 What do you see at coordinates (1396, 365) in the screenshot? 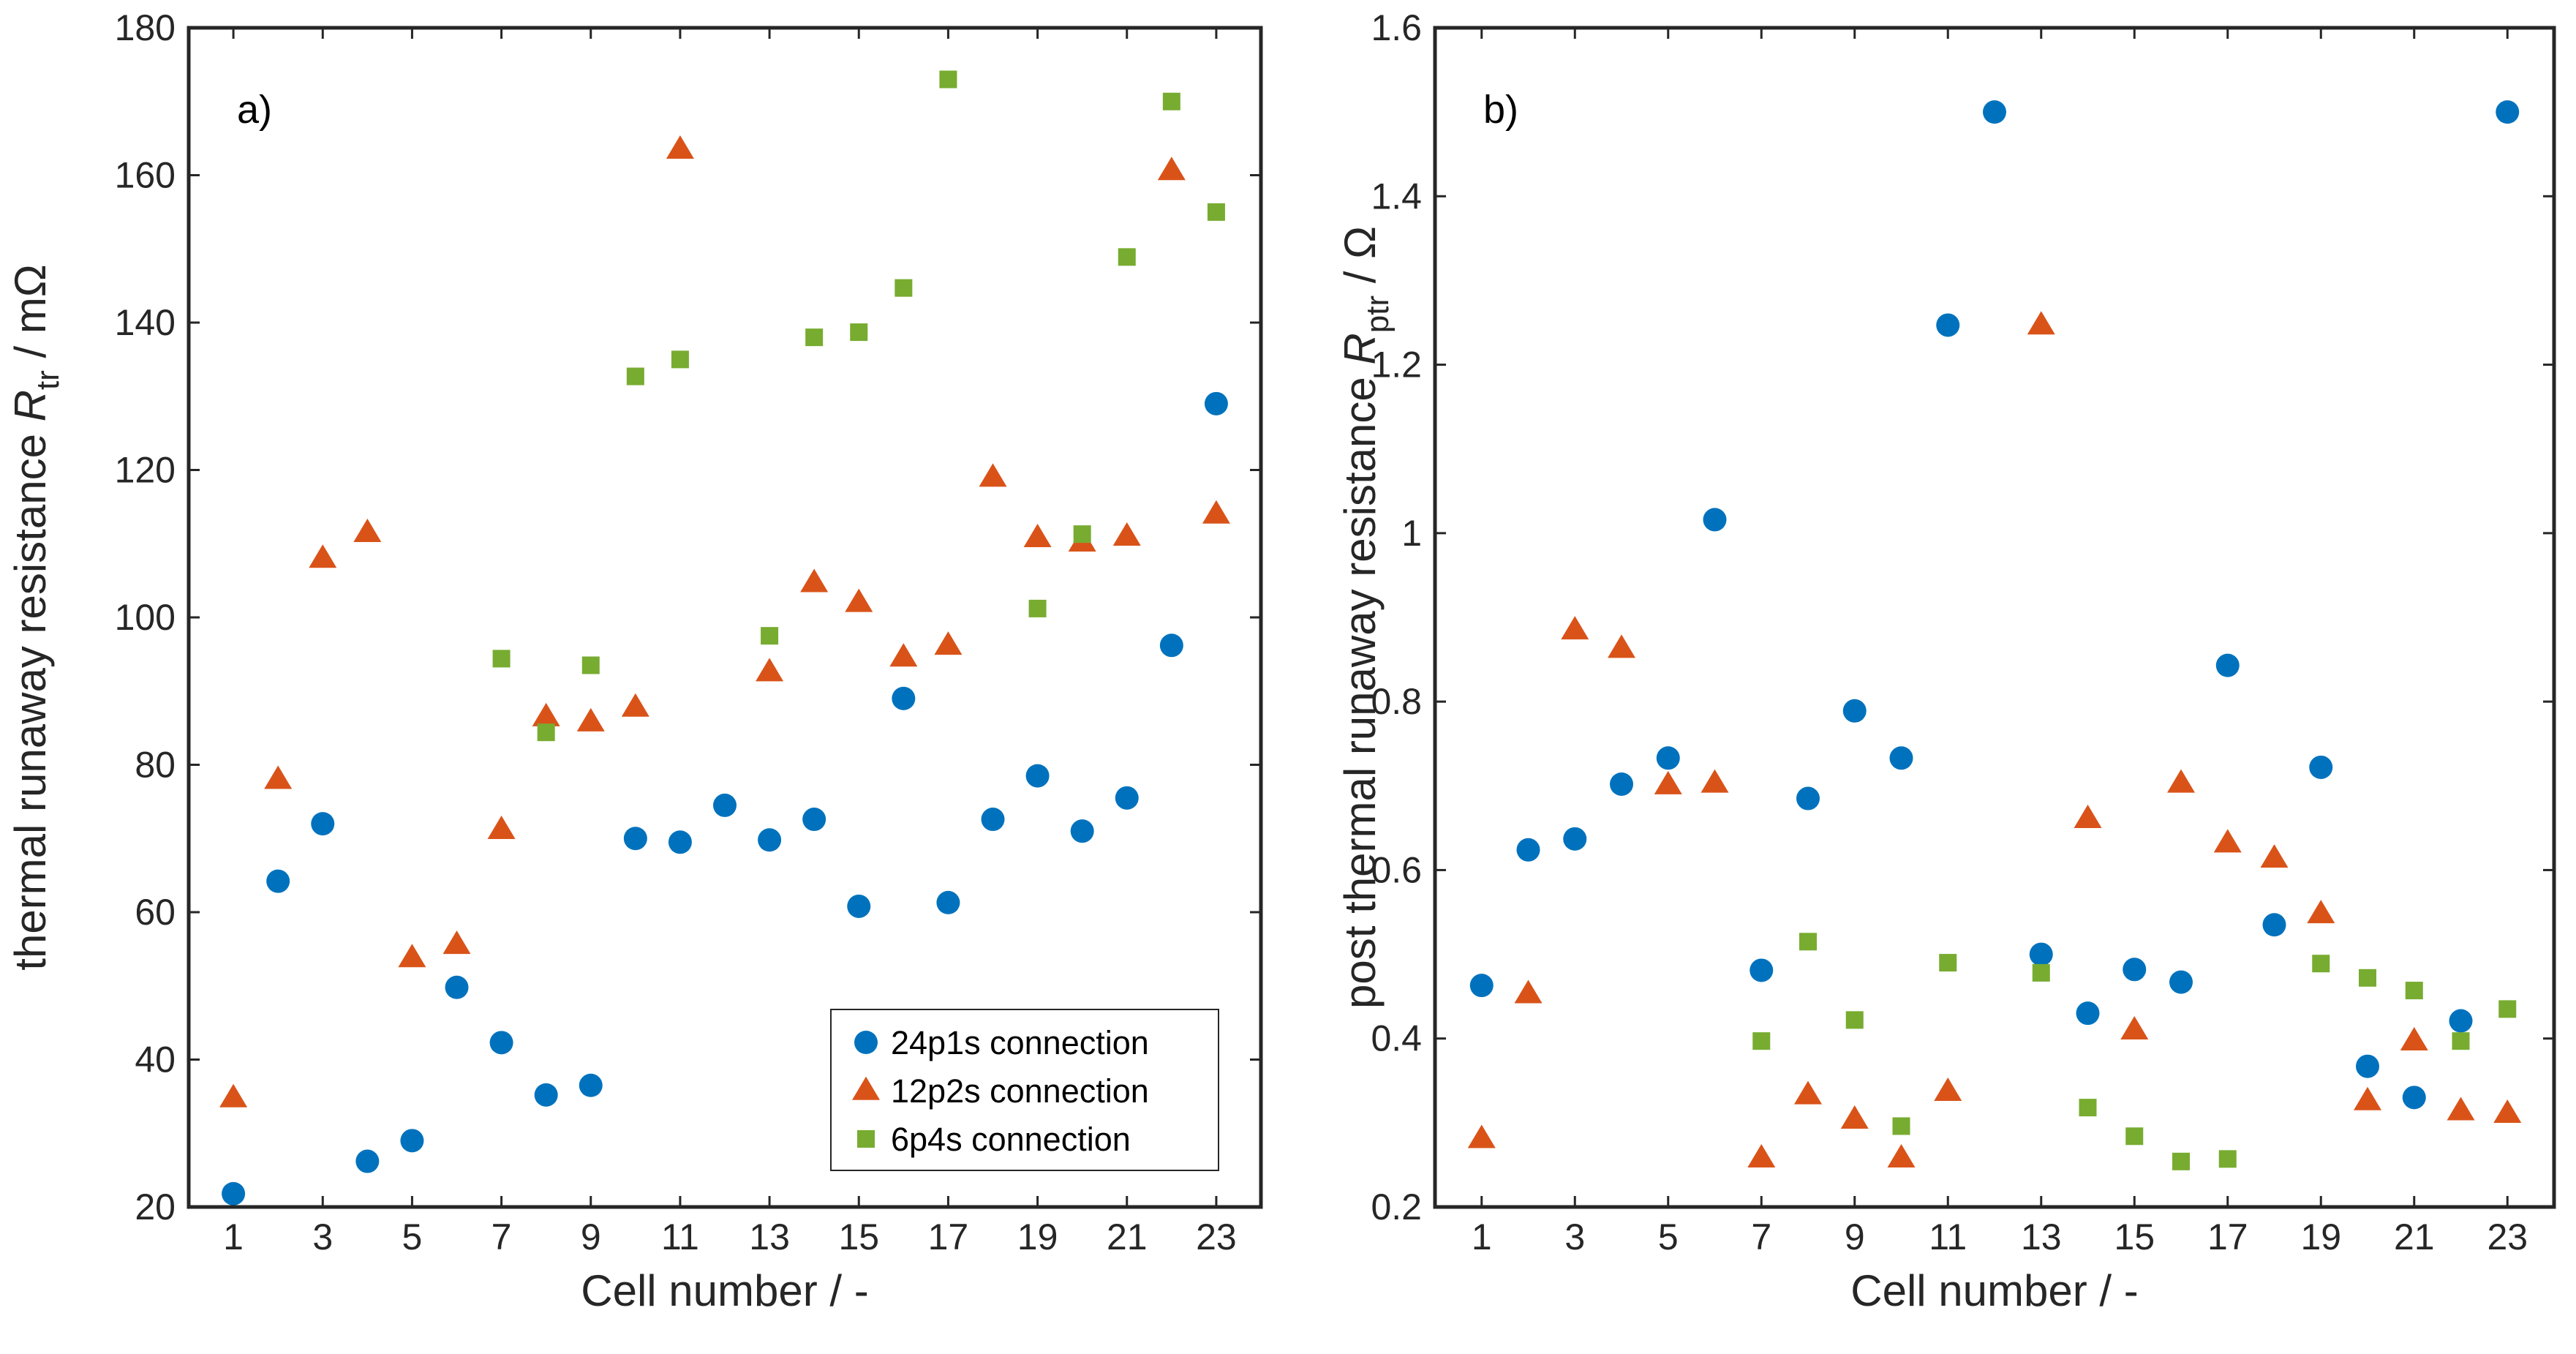
I see `y-tick-label-b-1.2: 1.2` at bounding box center [1396, 365].